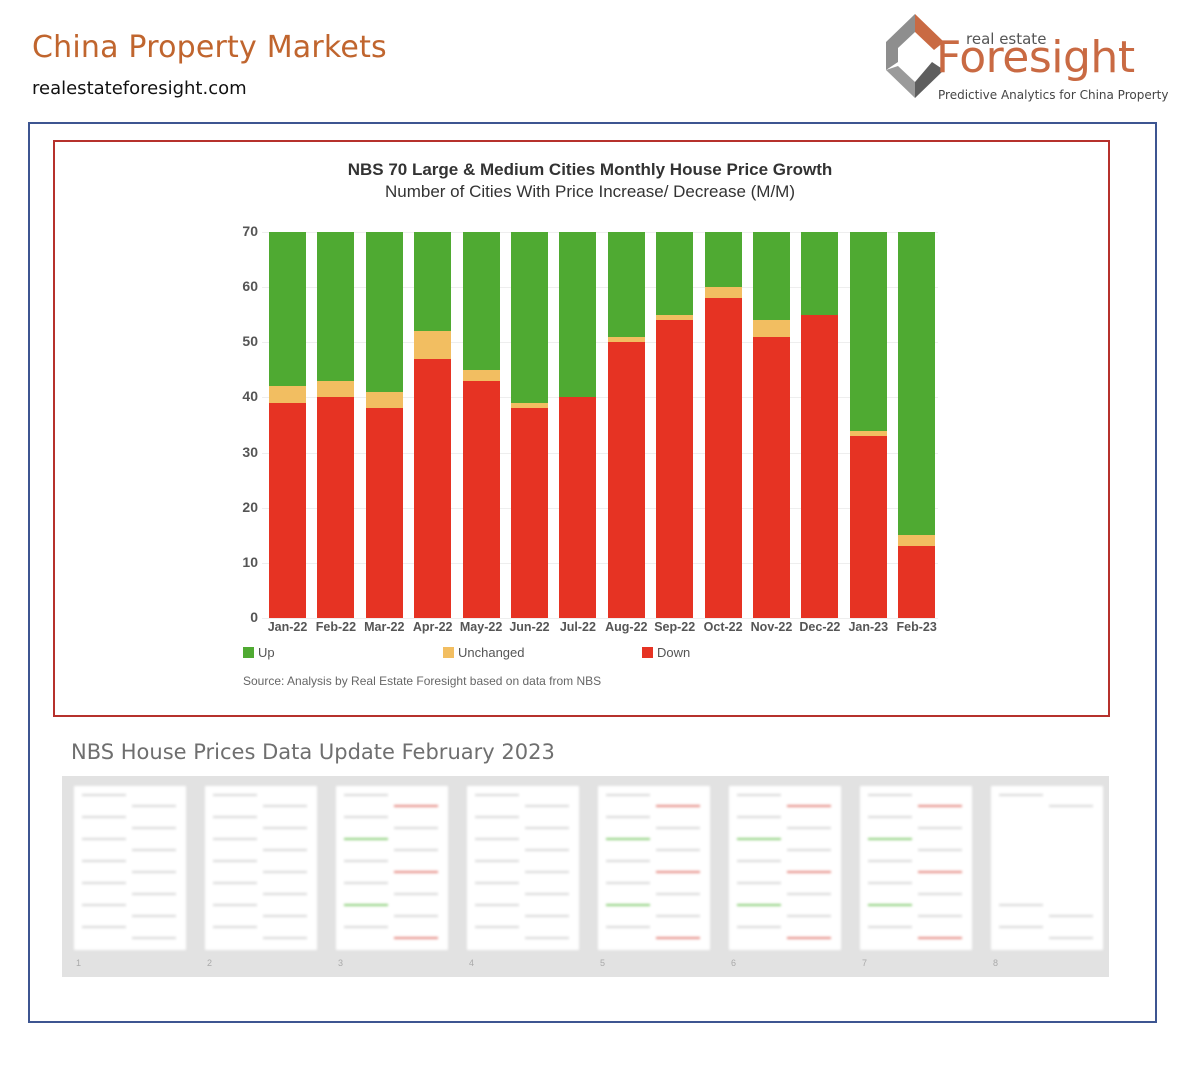 This screenshot has width=1194, height=1072. Describe the element at coordinates (723, 627) in the screenshot. I see `x-tick-label: Oct-22` at that location.